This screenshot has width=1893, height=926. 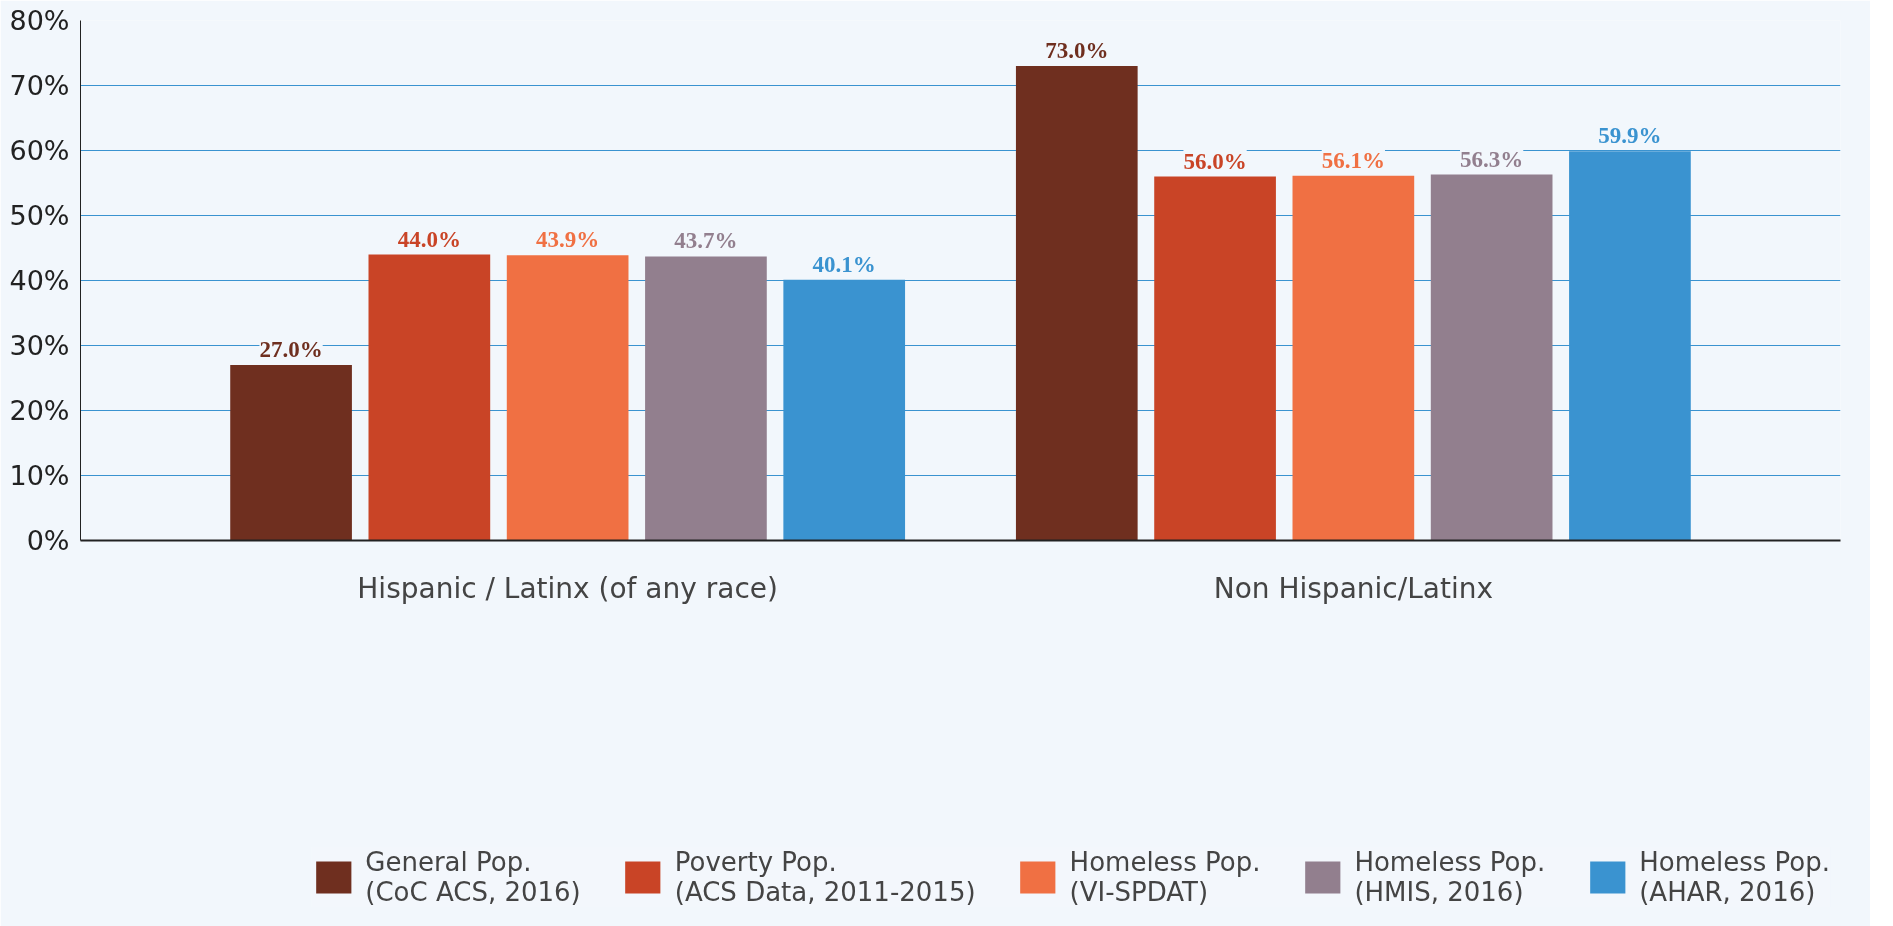 I want to click on x-tick-label: Hispanic / Latinx (of any race), so click(x=567, y=588).